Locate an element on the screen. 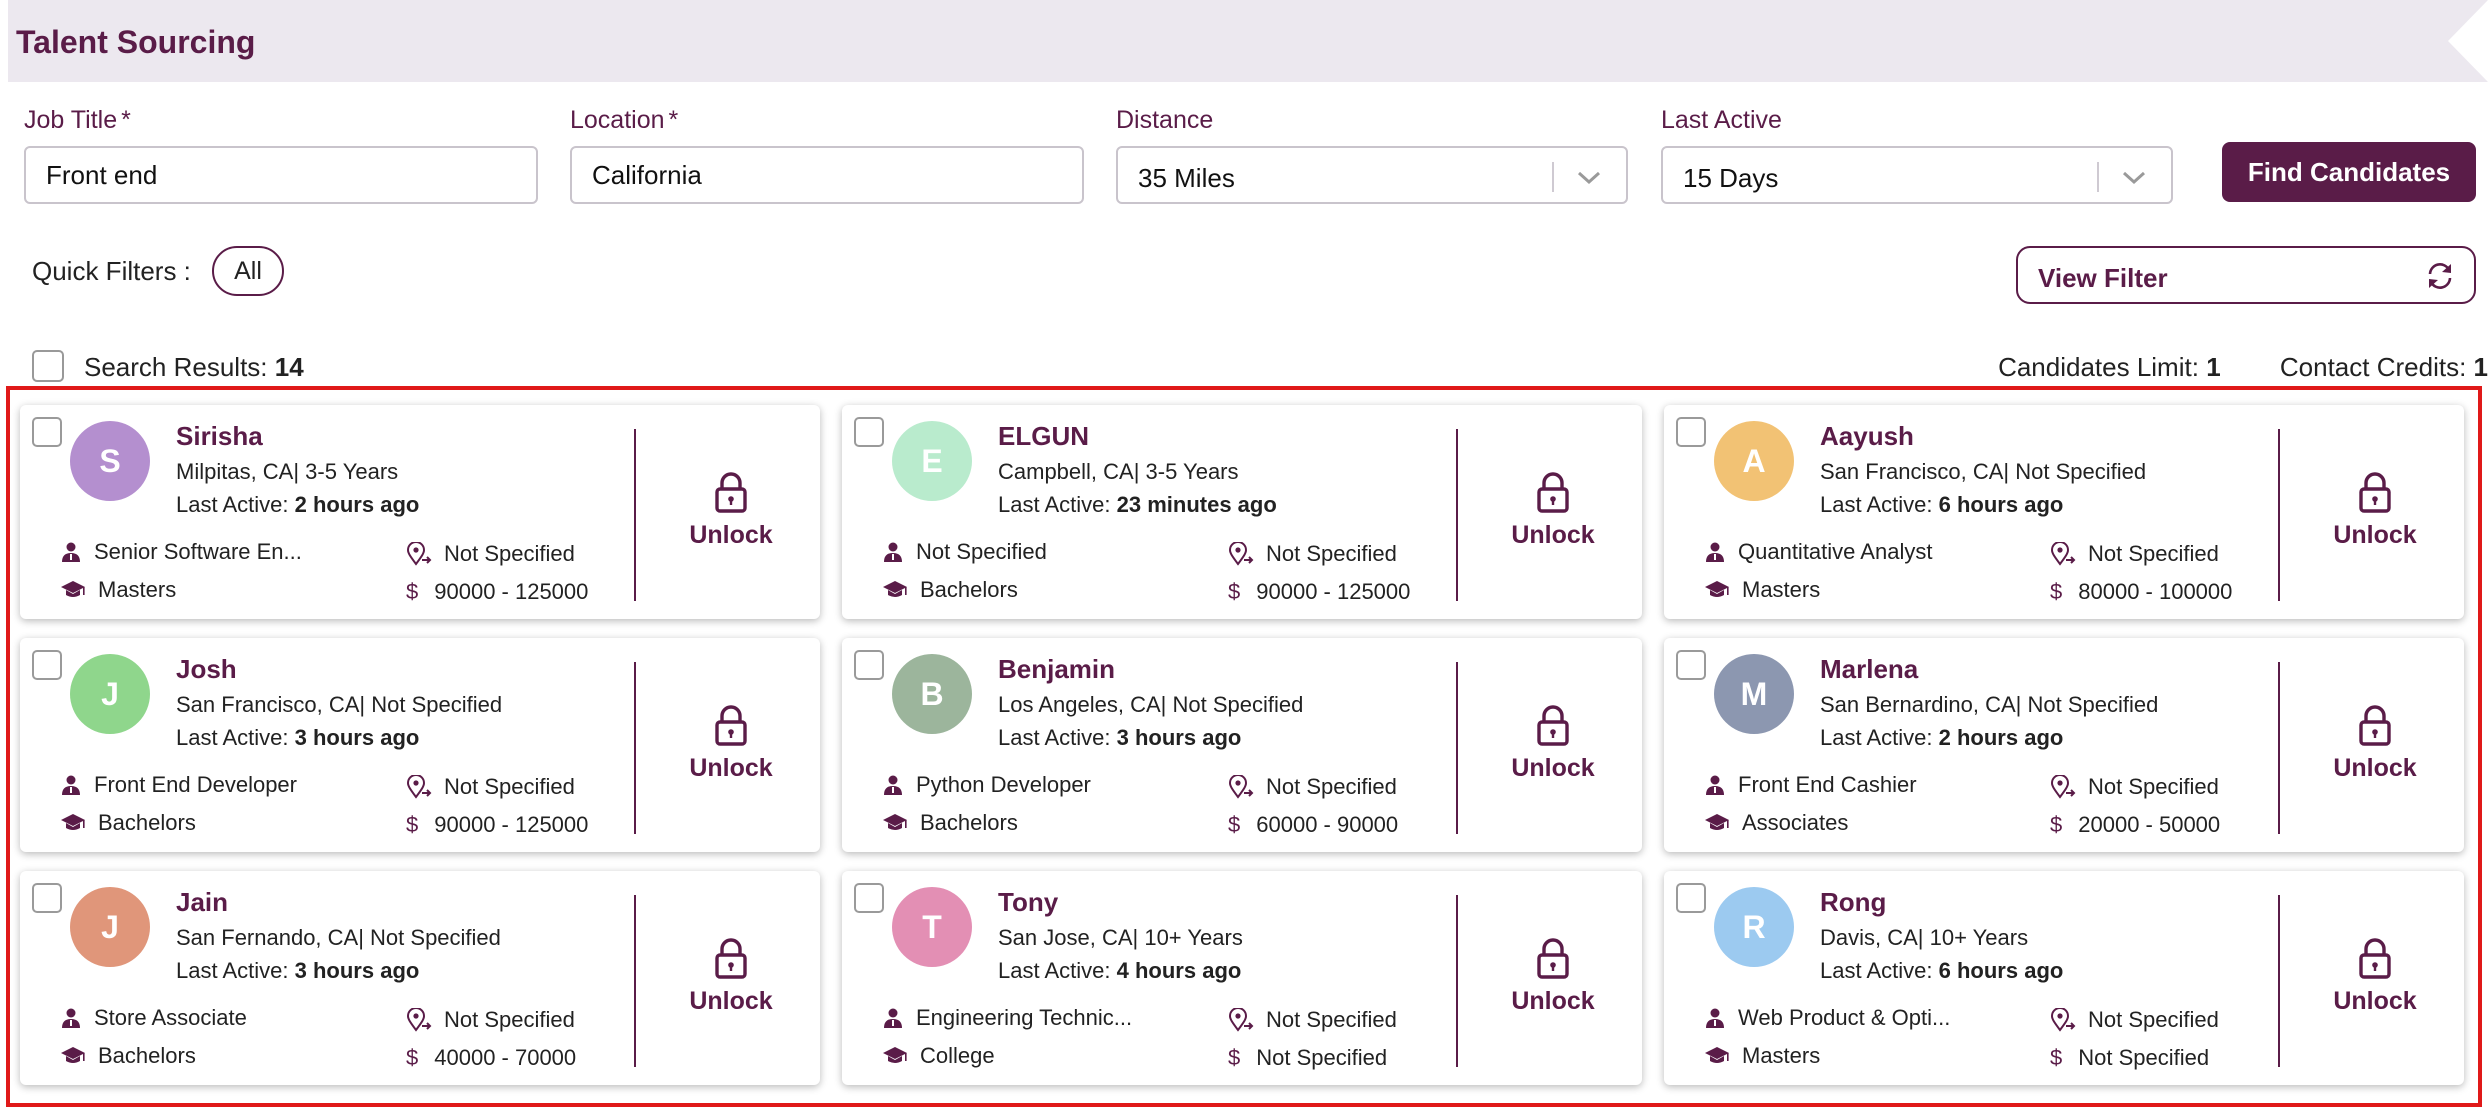  avatar: B is located at coordinates (932, 694).